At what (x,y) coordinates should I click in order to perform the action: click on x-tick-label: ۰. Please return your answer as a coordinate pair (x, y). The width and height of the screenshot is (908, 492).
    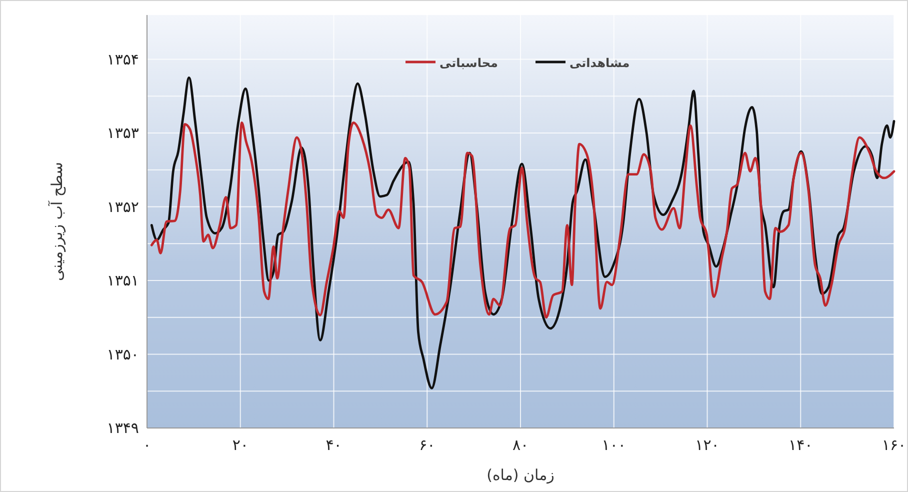
    Looking at the image, I should click on (147, 445).